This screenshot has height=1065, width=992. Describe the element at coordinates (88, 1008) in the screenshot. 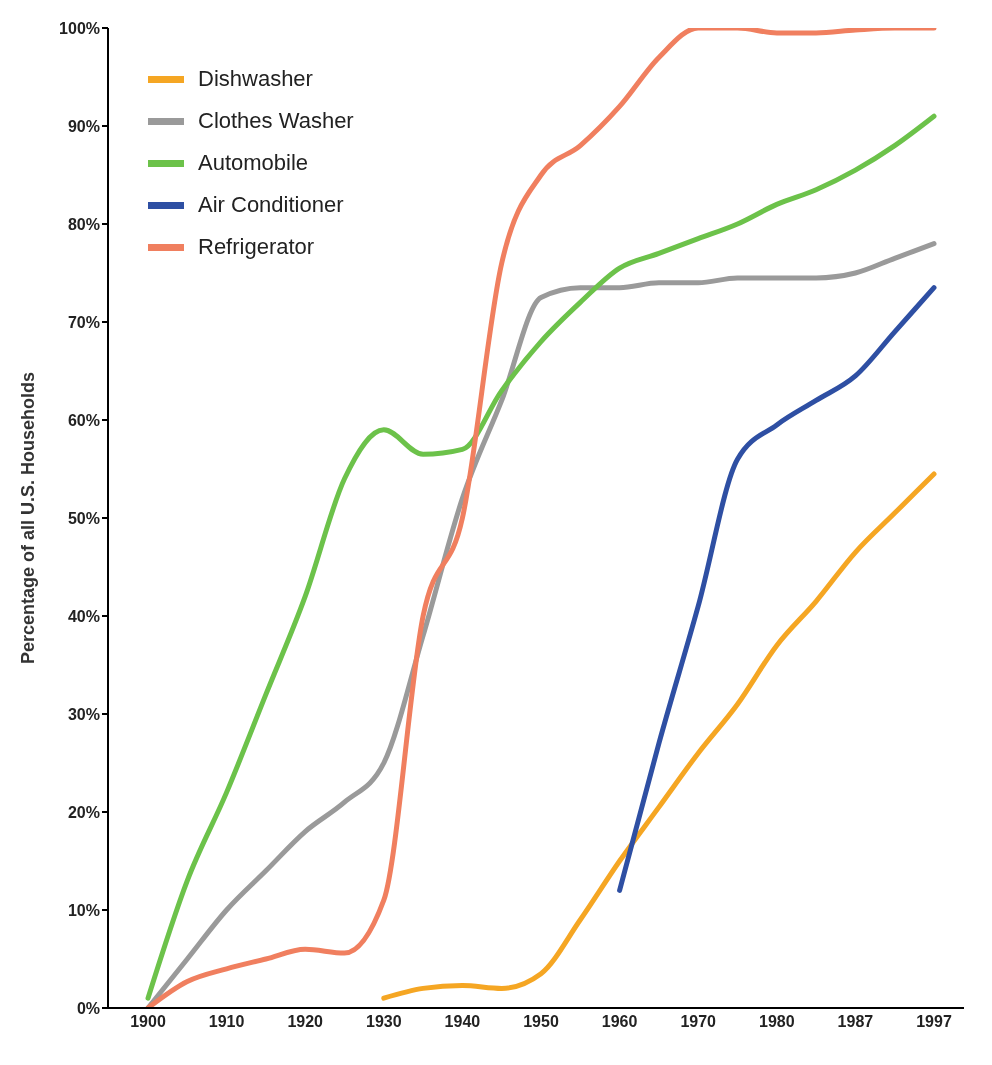

I see `y-tick-label: 0%` at that location.